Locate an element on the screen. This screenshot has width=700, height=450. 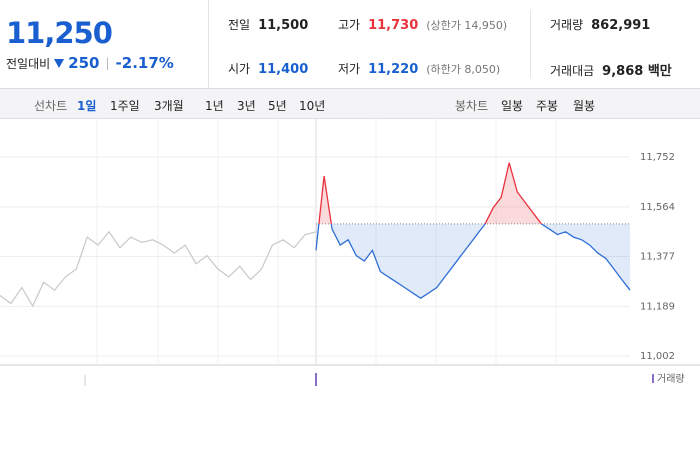
down-icon is located at coordinates (59, 63).